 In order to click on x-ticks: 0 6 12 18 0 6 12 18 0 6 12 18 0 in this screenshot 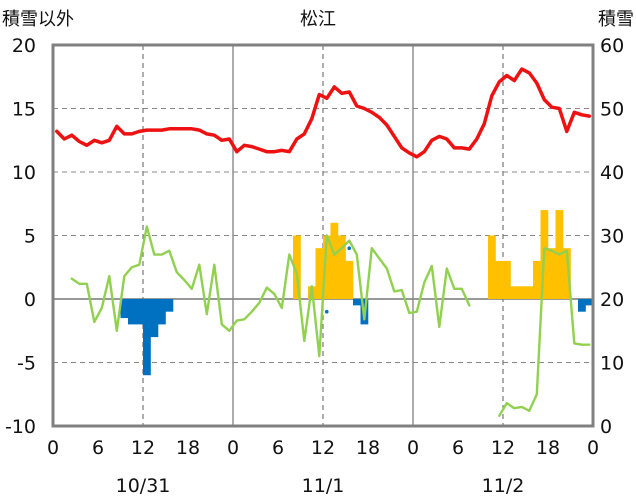, I will do `click(323, 448)`.